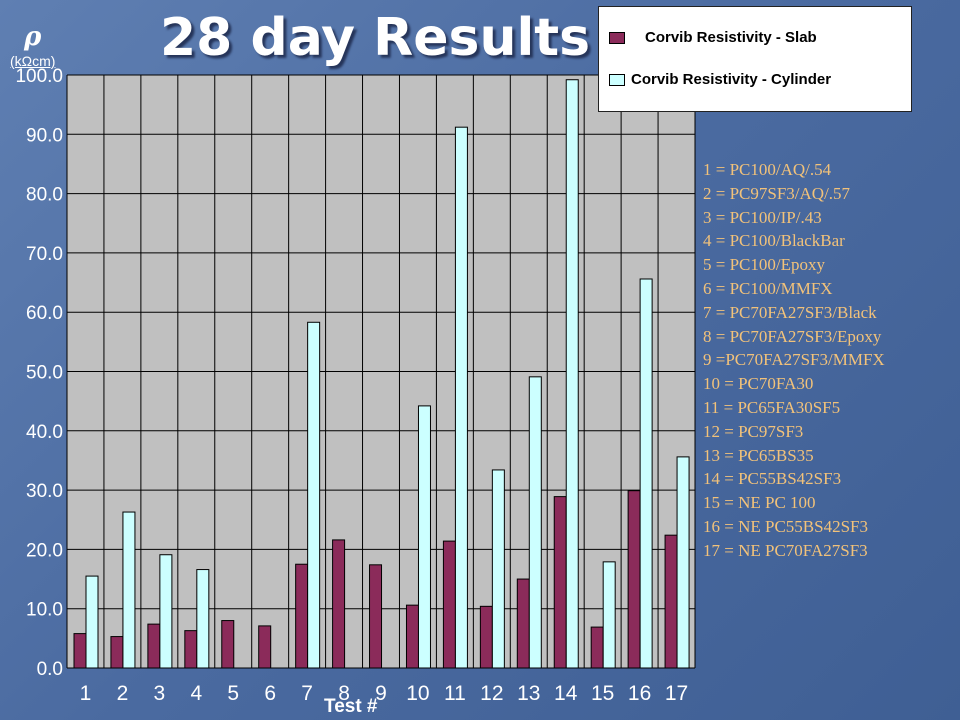  What do you see at coordinates (777, 193) in the screenshot?
I see `key-item: 2 = PC97SF3/AQ/.57` at bounding box center [777, 193].